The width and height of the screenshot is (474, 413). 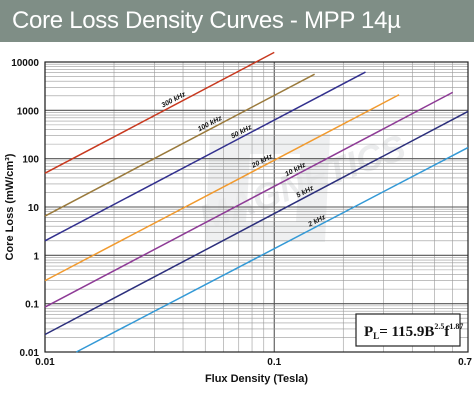 What do you see at coordinates (368, 332) in the screenshot?
I see `formula-p: P` at bounding box center [368, 332].